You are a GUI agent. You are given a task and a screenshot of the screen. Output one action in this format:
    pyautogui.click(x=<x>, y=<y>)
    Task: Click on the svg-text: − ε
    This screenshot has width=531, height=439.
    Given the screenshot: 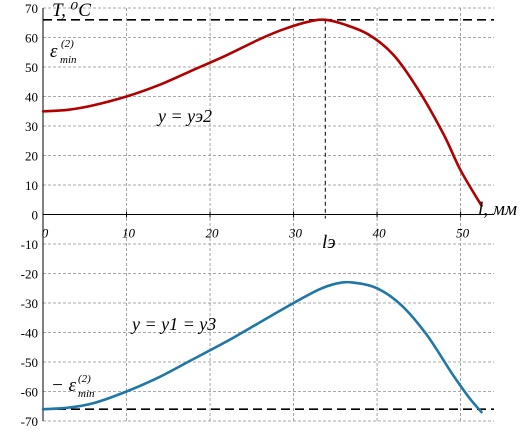 What is the action you would take?
    pyautogui.click(x=64, y=385)
    